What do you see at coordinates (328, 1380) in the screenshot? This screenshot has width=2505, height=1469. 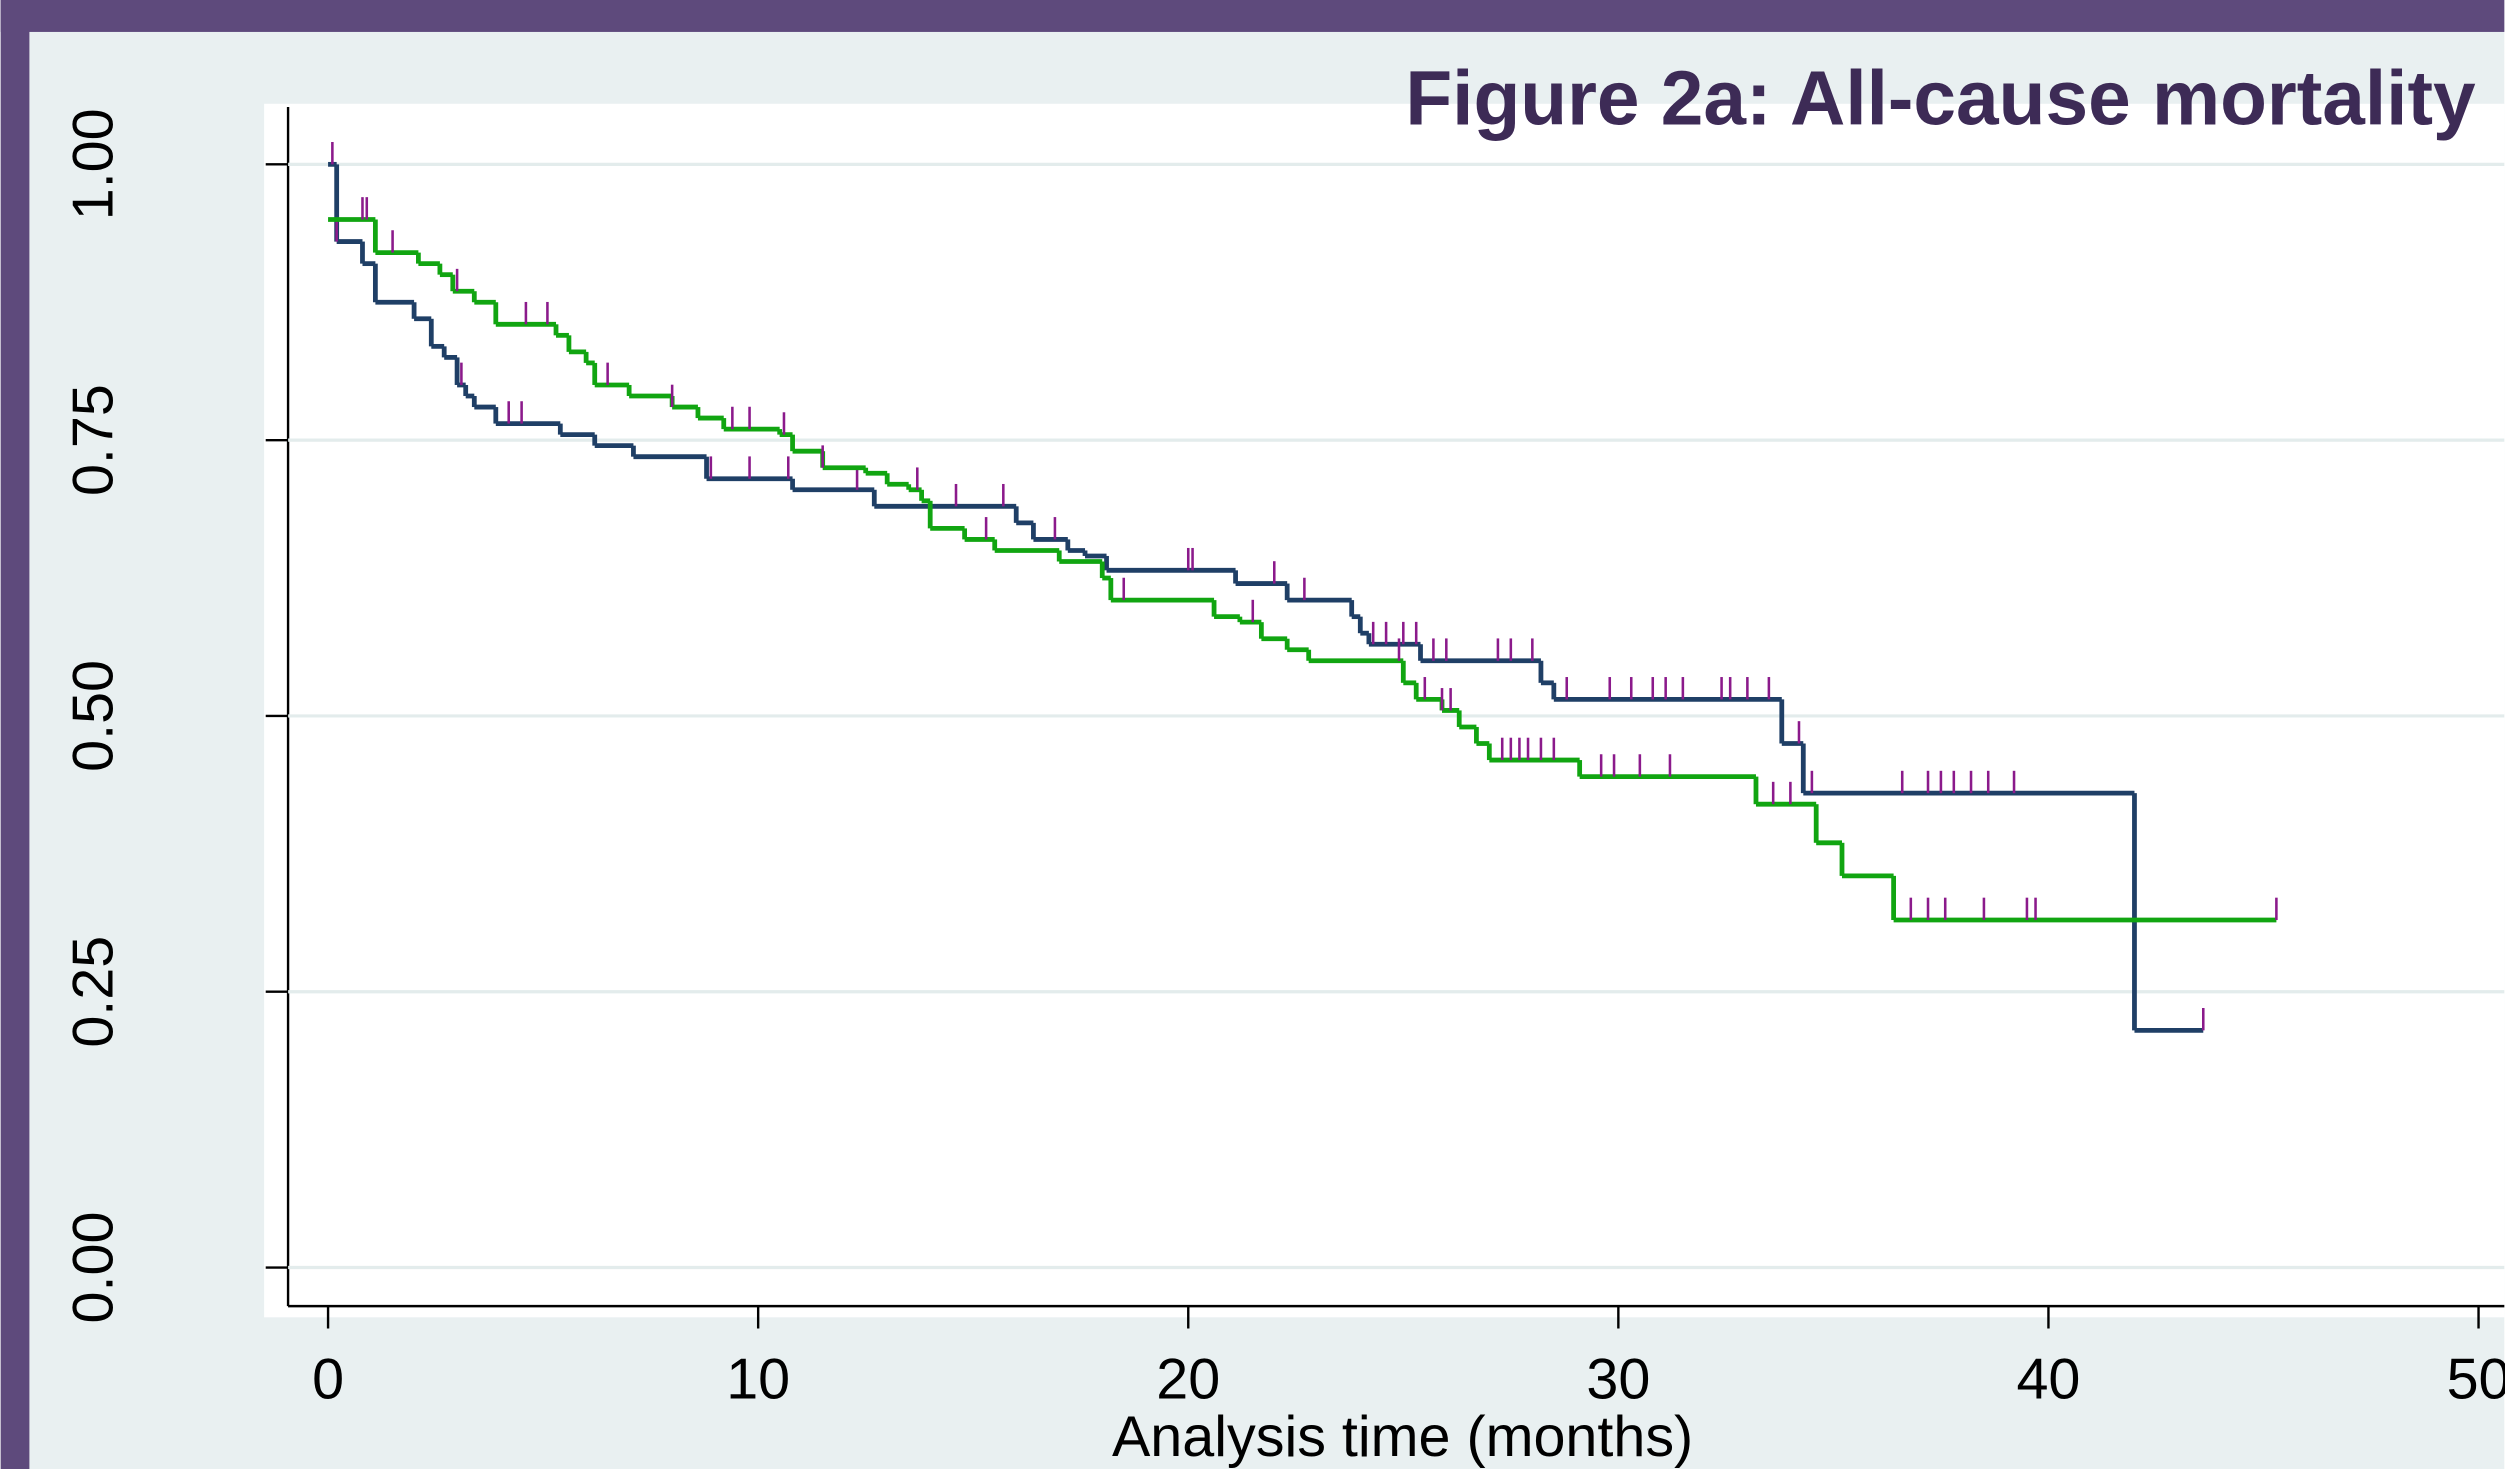 I see `x-tick-label: 0` at bounding box center [328, 1380].